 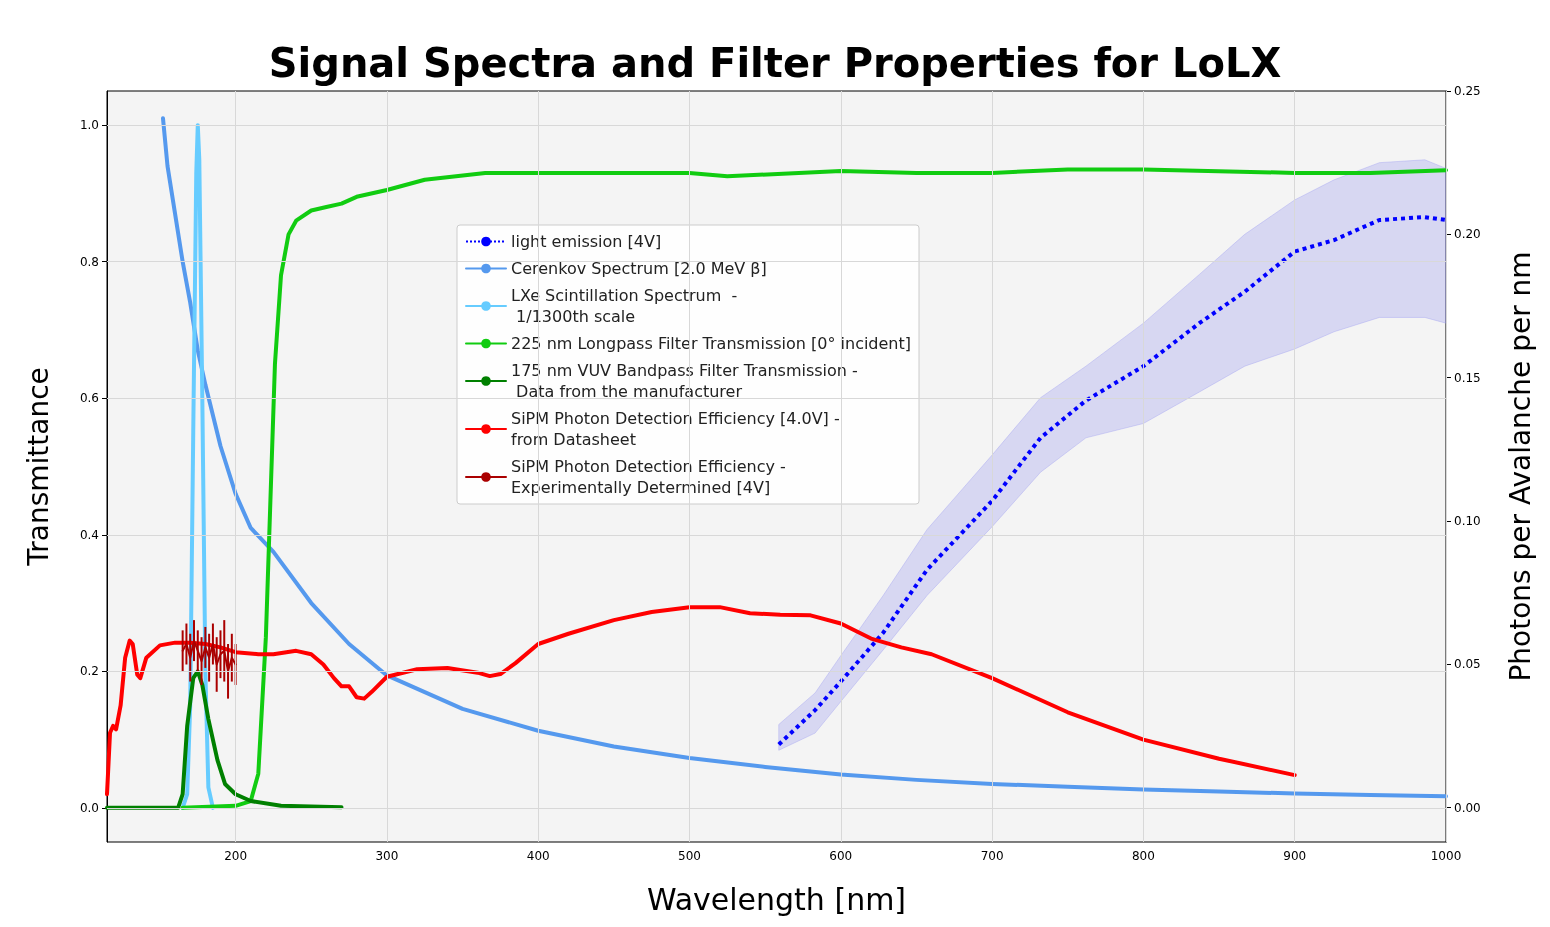 I want to click on x-tick-label: 600, so click(x=841, y=856).